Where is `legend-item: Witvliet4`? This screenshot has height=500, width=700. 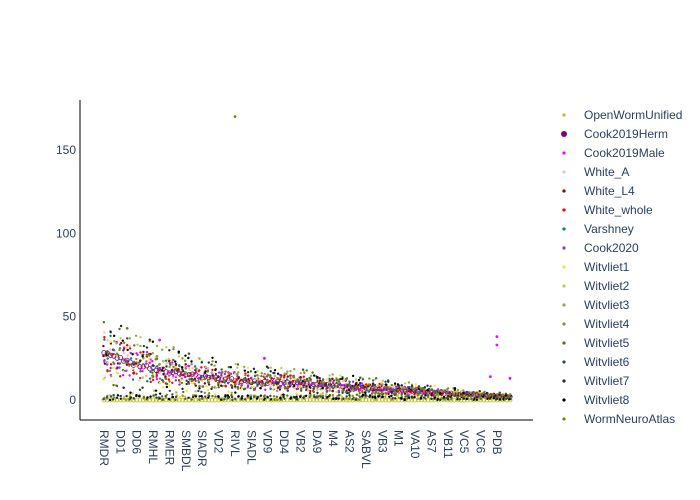 legend-item: Witvliet4 is located at coordinates (596, 324).